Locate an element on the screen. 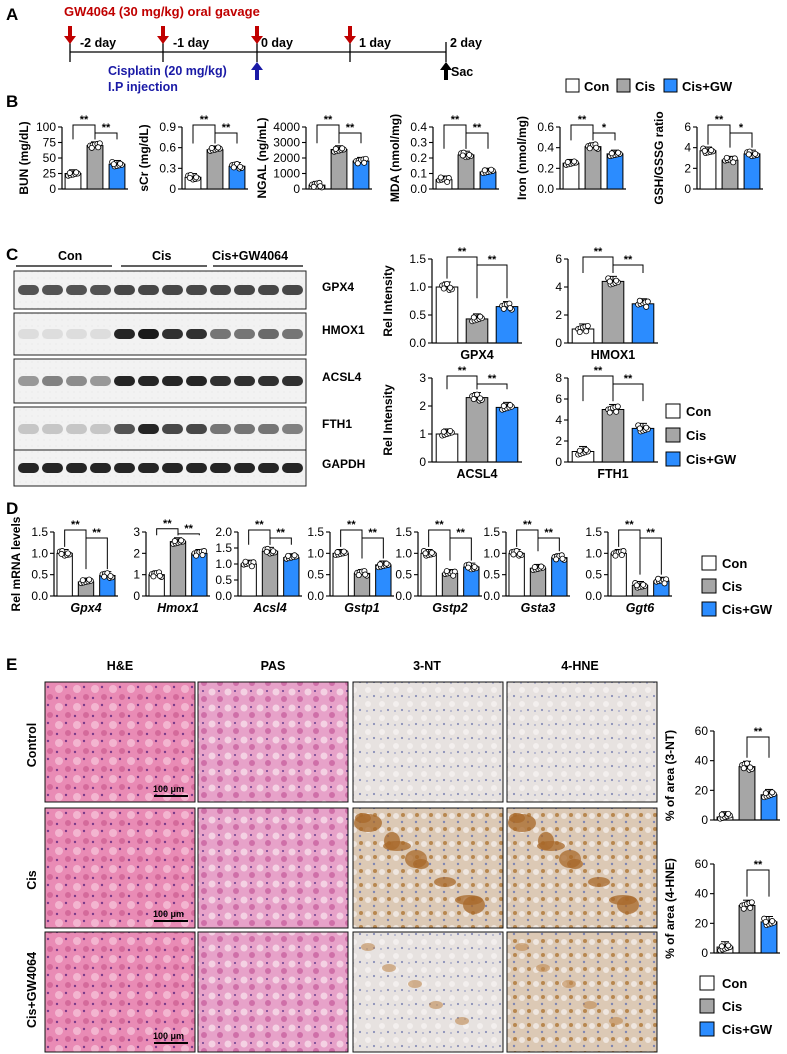  y-tick-label: 0.1 is located at coordinates (418, 174).